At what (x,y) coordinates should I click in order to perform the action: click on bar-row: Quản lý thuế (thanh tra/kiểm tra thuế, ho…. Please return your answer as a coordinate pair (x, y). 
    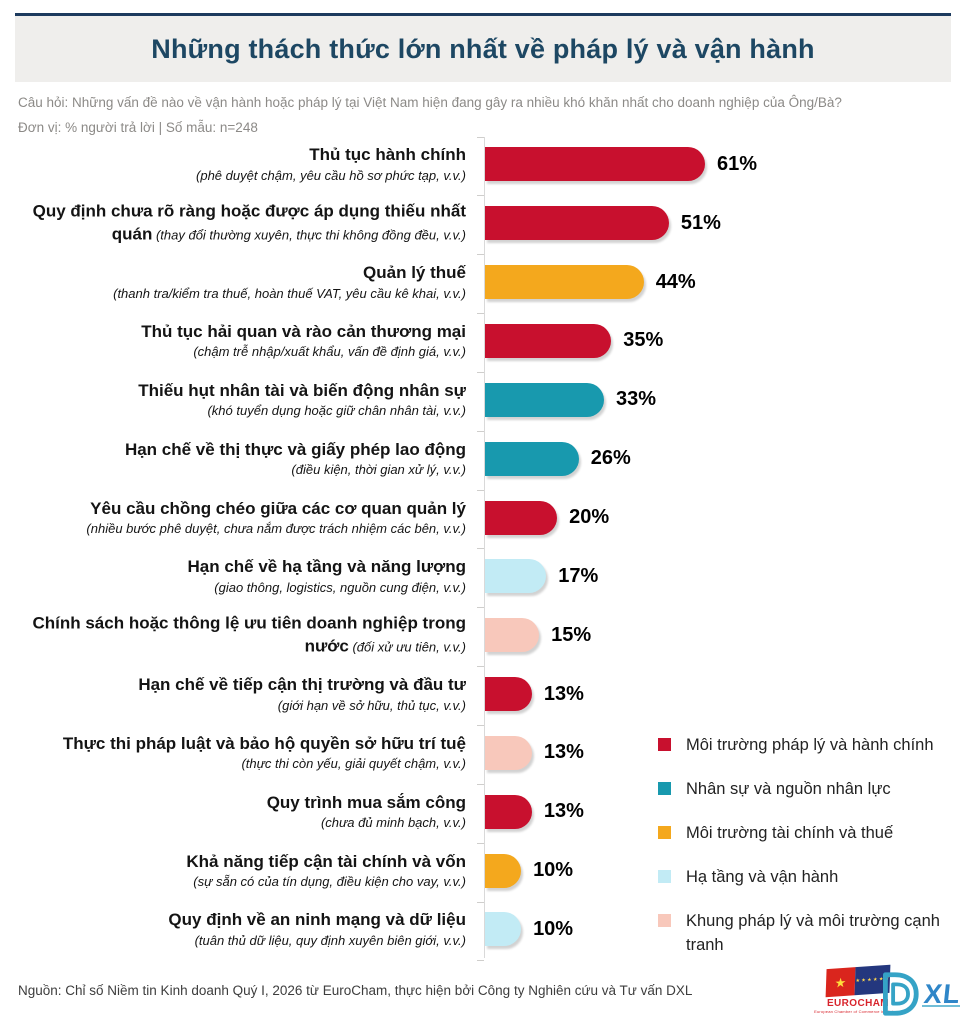
    Looking at the image, I should click on (483, 282).